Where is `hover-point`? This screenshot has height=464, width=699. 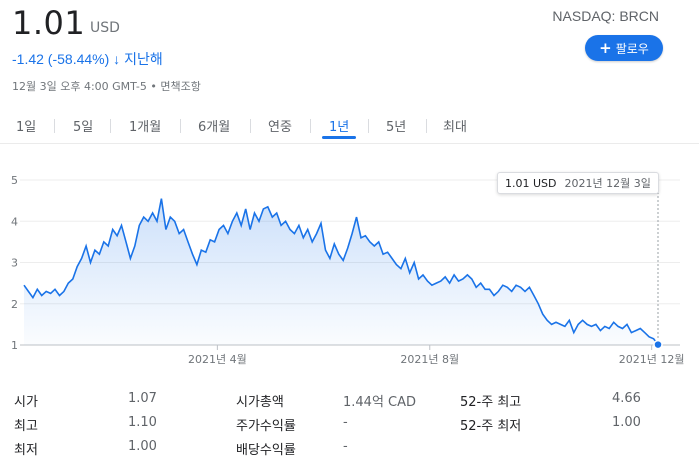 hover-point is located at coordinates (658, 344).